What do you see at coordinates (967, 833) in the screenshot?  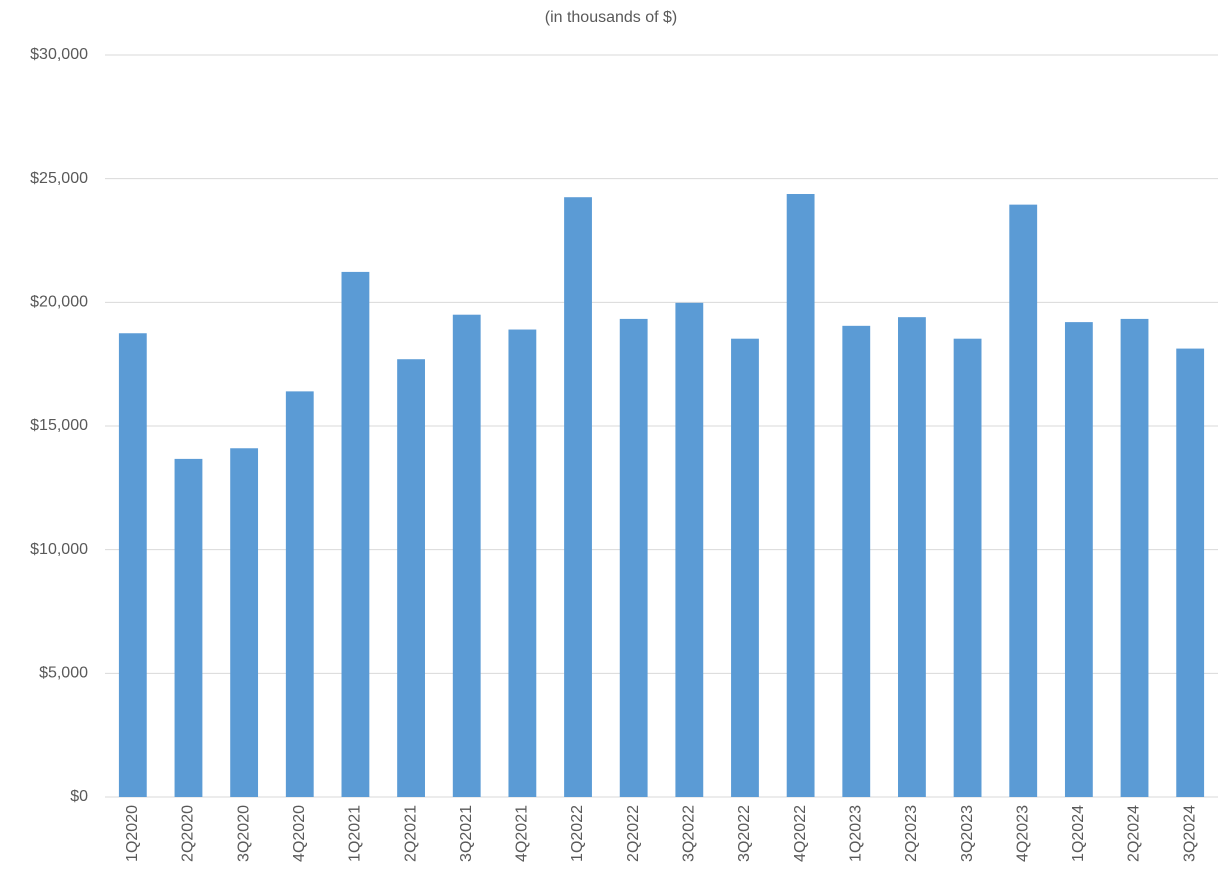 I see `x-tick-label: 3Q2023` at bounding box center [967, 833].